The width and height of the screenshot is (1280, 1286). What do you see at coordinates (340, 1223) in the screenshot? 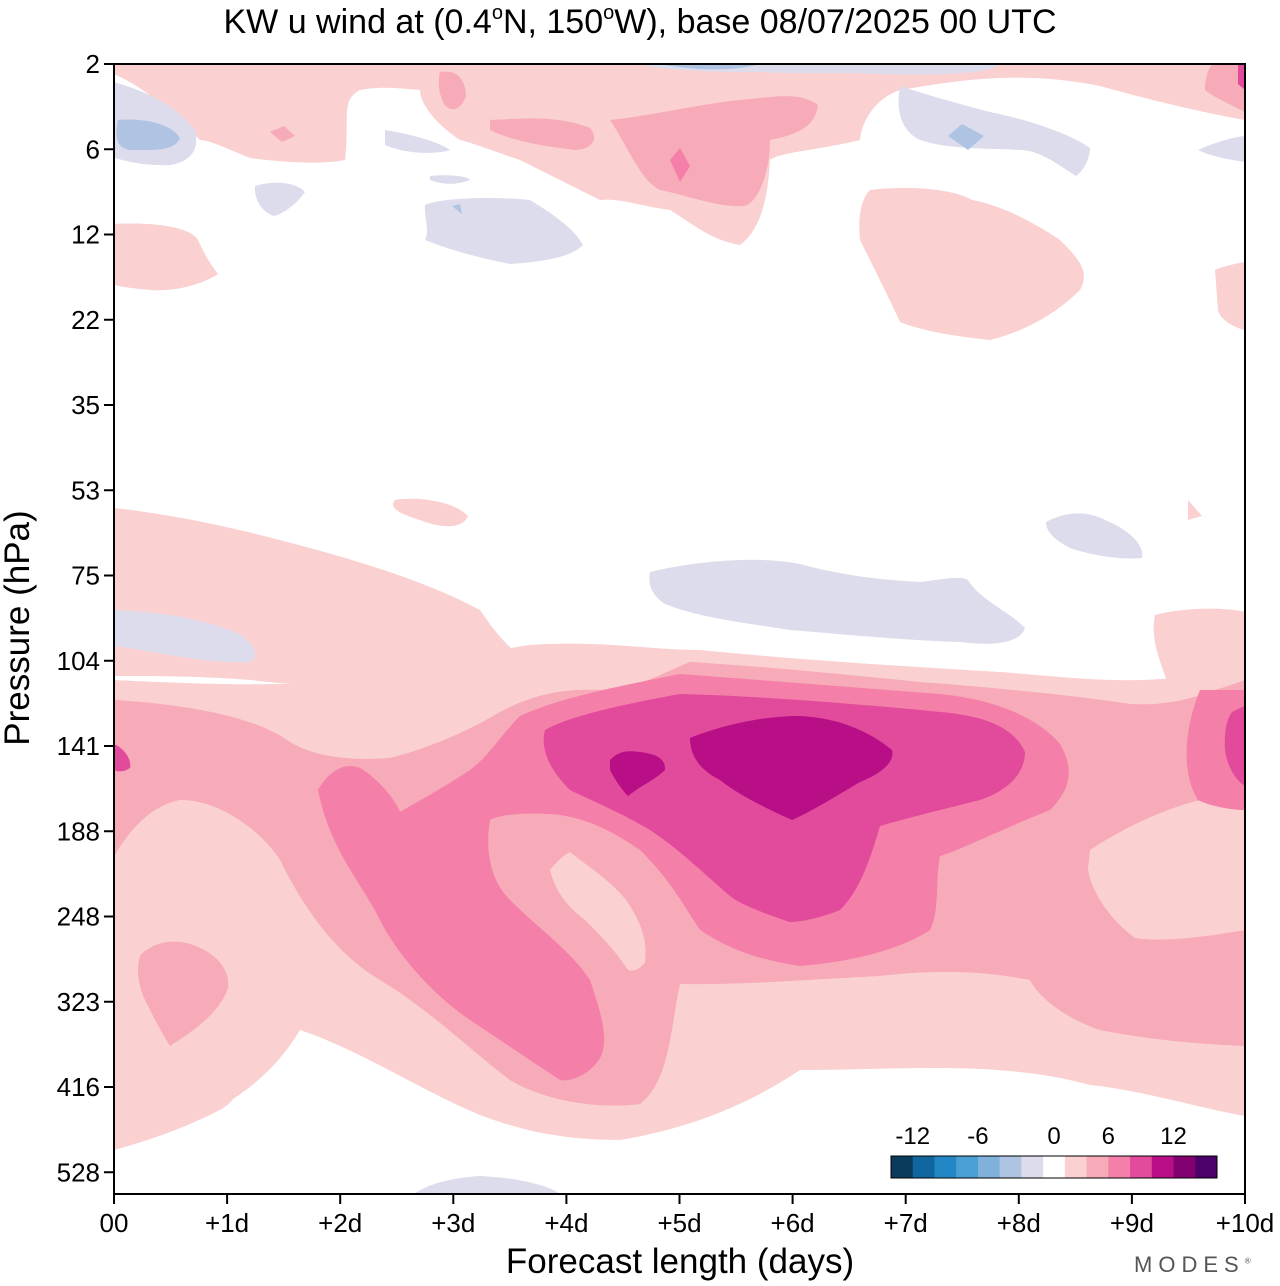
I see `x-tick-label: +2d` at bounding box center [340, 1223].